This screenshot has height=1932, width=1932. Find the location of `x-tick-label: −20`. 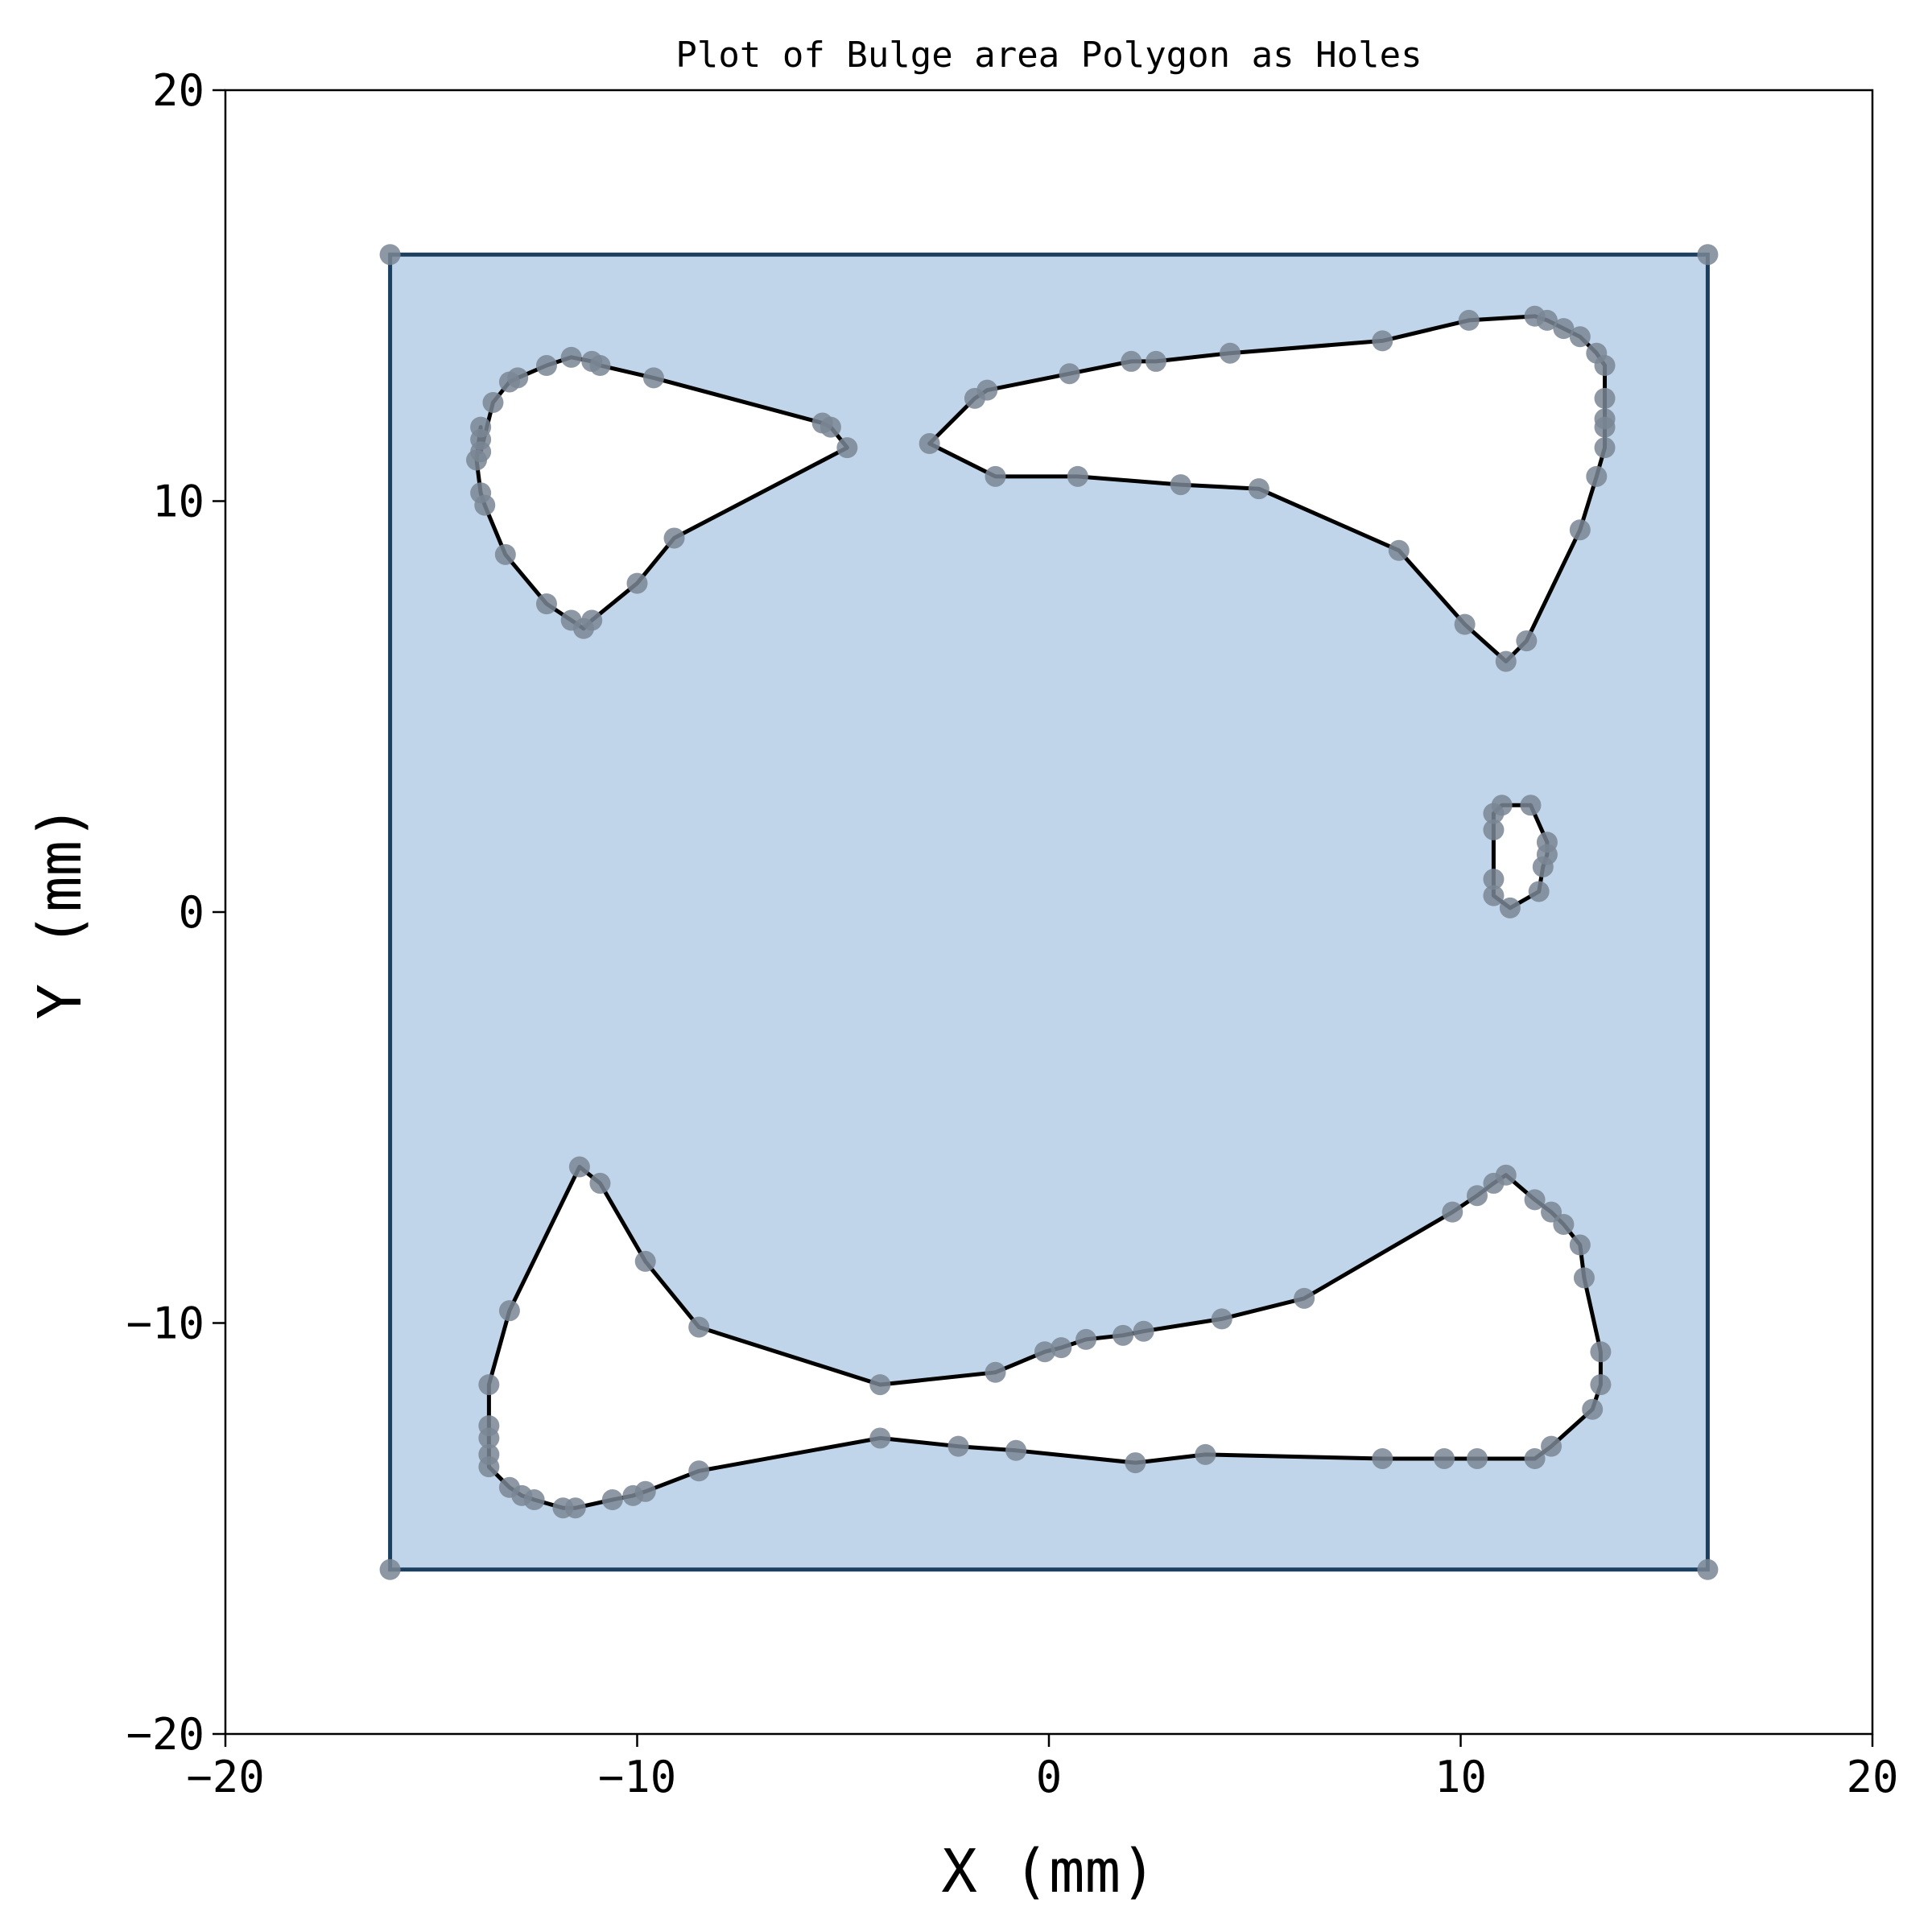

x-tick-label: −20 is located at coordinates (225, 1777).